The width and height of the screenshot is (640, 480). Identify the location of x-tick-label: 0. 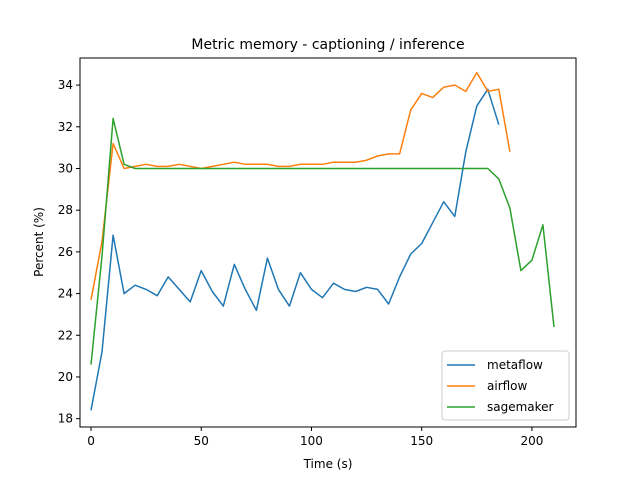
(91, 441).